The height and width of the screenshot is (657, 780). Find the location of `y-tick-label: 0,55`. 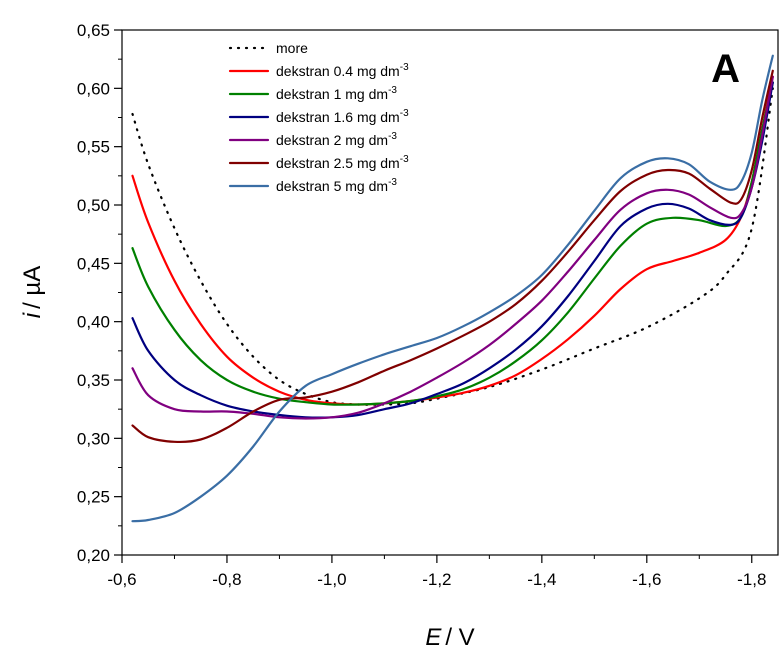

y-tick-label: 0,55 is located at coordinates (93, 147).